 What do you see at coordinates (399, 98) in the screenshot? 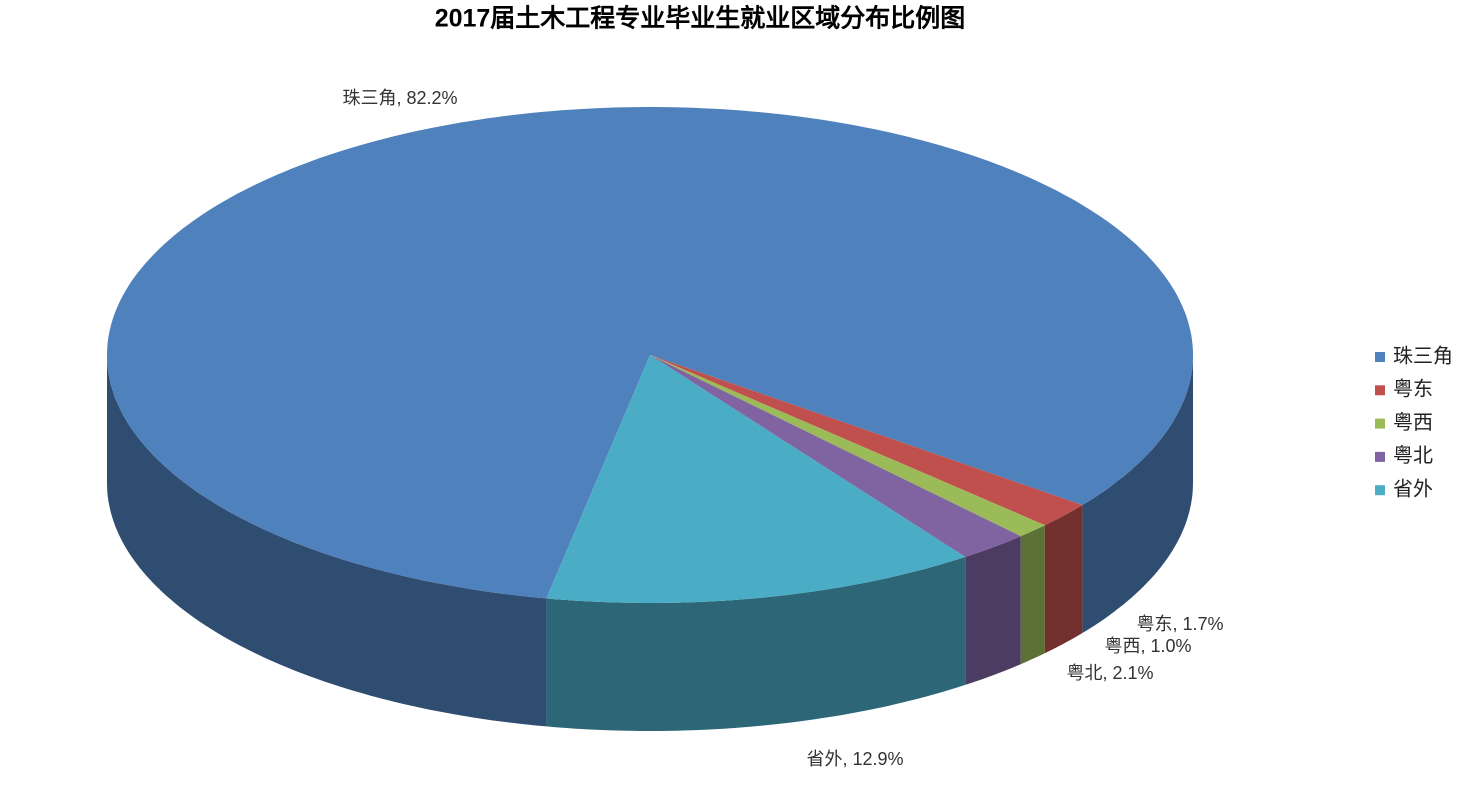
I see `data-label: 珠三角, 82.2%` at bounding box center [399, 98].